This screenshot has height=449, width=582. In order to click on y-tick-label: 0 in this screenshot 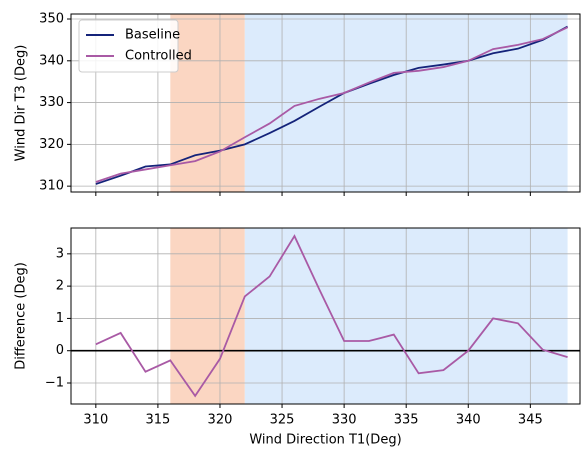, I will do `click(60, 350)`.